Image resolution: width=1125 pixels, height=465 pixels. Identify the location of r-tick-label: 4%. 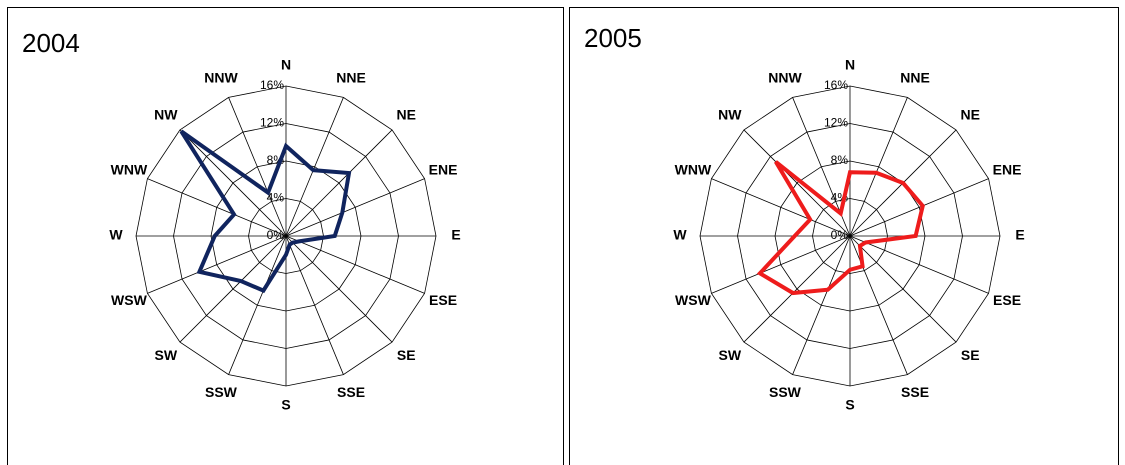
(276, 198).